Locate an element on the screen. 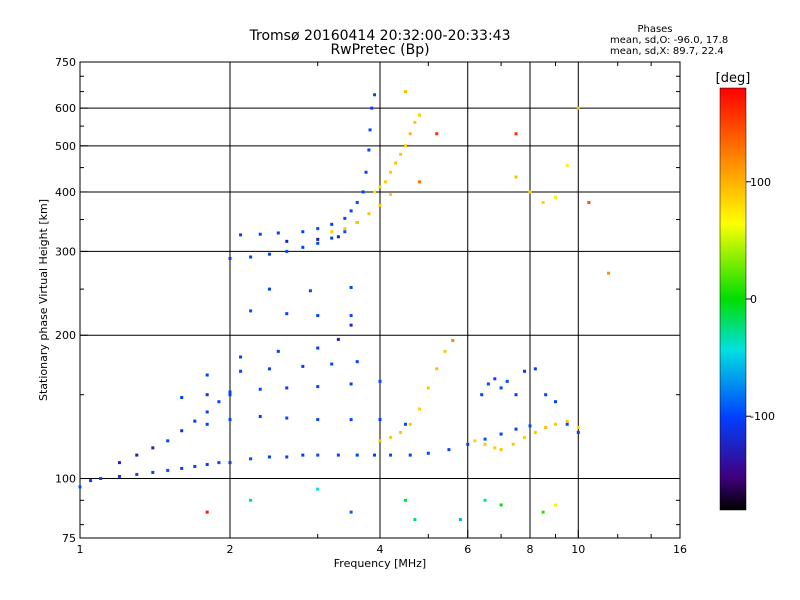 The image size is (800, 600). x-tick-label: 1 is located at coordinates (80, 549).